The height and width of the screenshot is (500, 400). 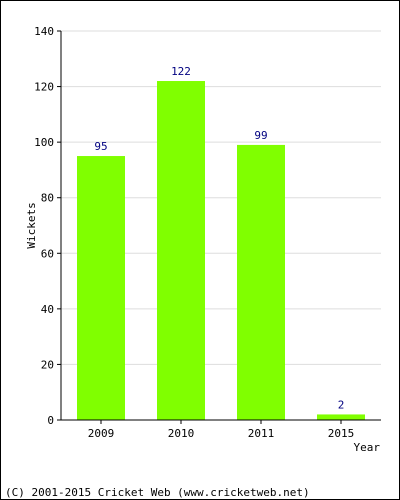 What do you see at coordinates (261, 433) in the screenshot?
I see `x-tick-label: 2011` at bounding box center [261, 433].